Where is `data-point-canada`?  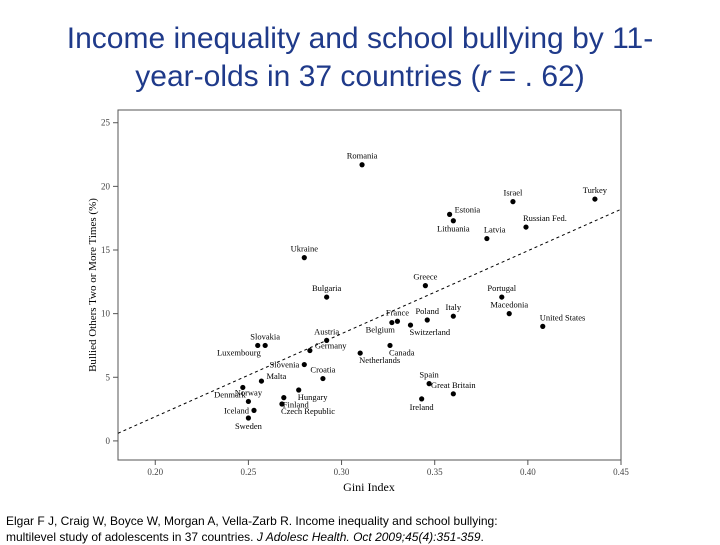 data-point-canada is located at coordinates (390, 345).